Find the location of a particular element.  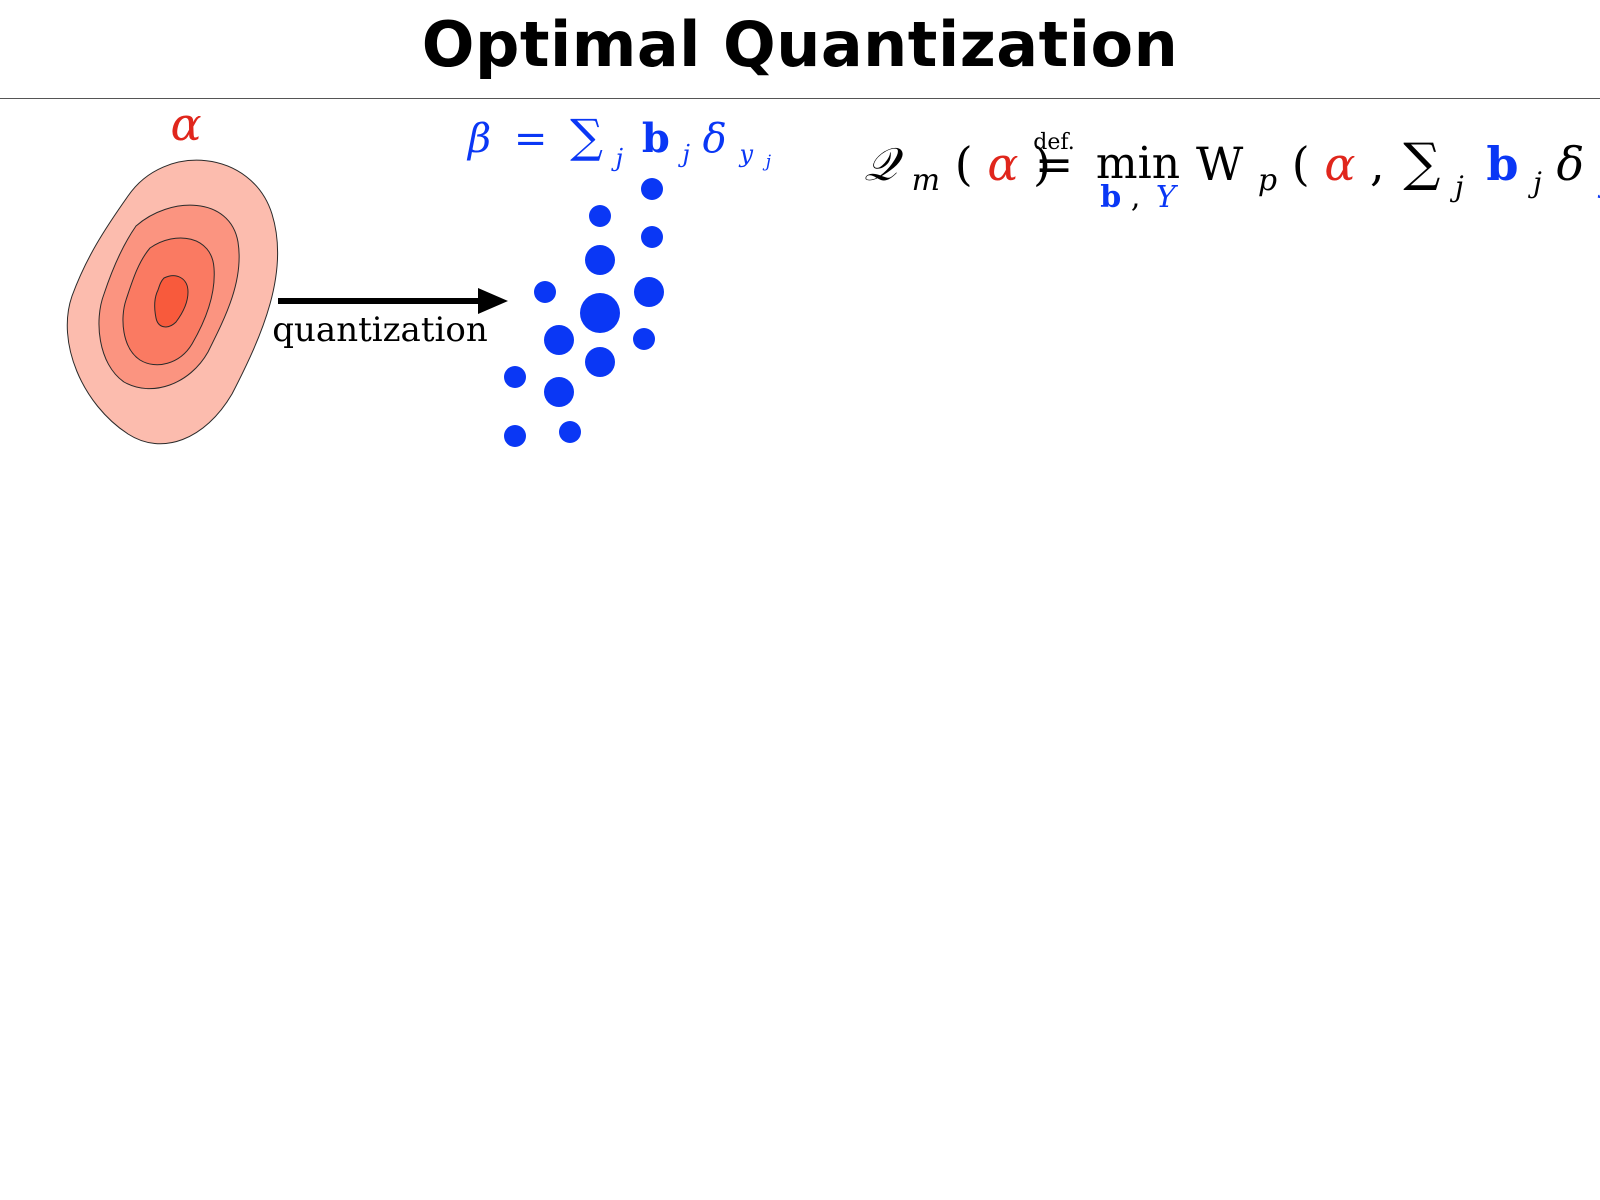

formula-min-sub-comma: , is located at coordinates (1136, 197).